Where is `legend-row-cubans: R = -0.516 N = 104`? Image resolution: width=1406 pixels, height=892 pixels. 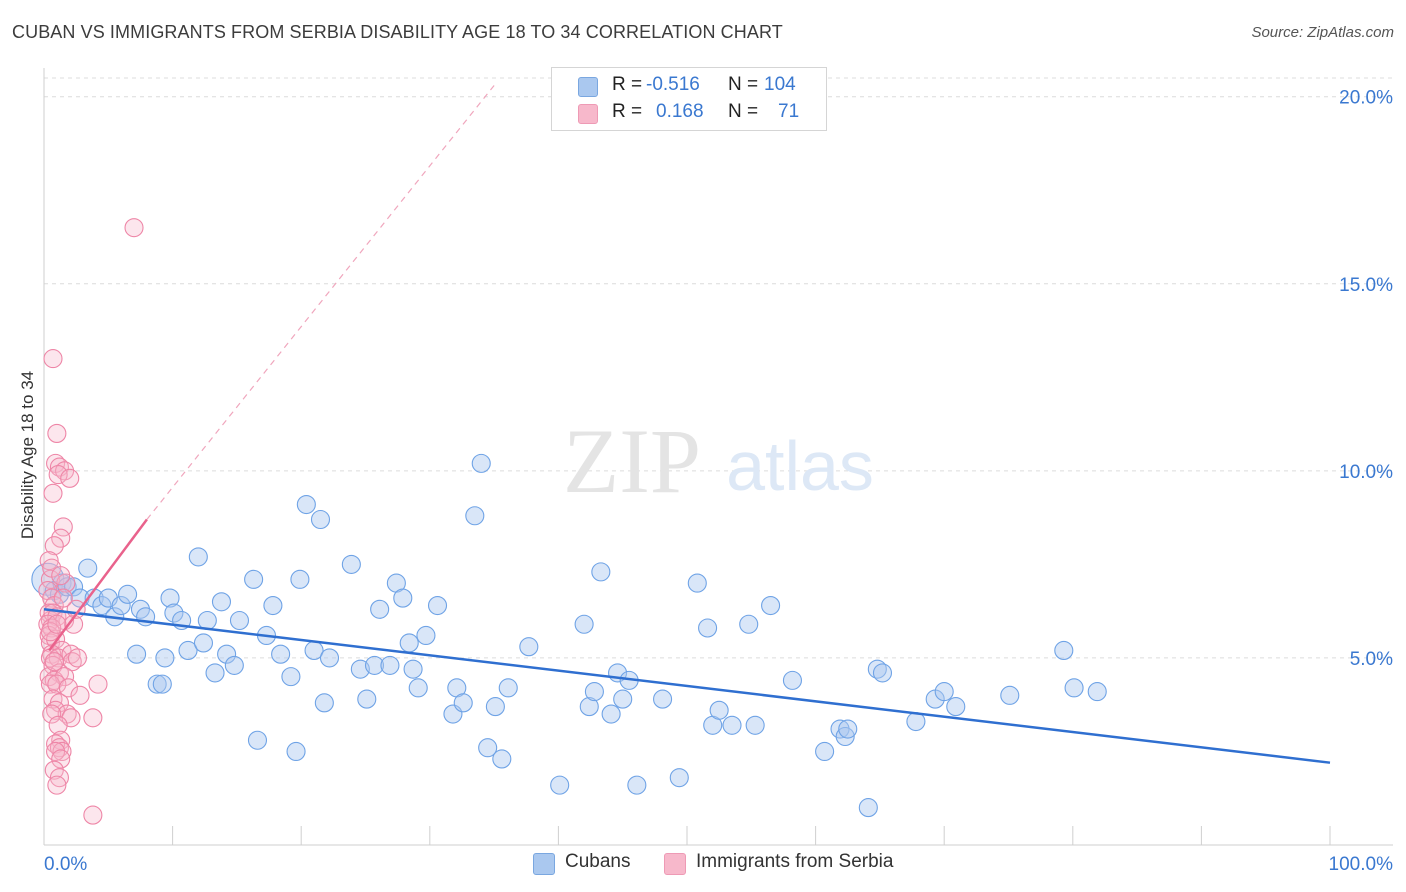 legend-row-cubans: R = -0.516 N = 104 is located at coordinates (689, 87).